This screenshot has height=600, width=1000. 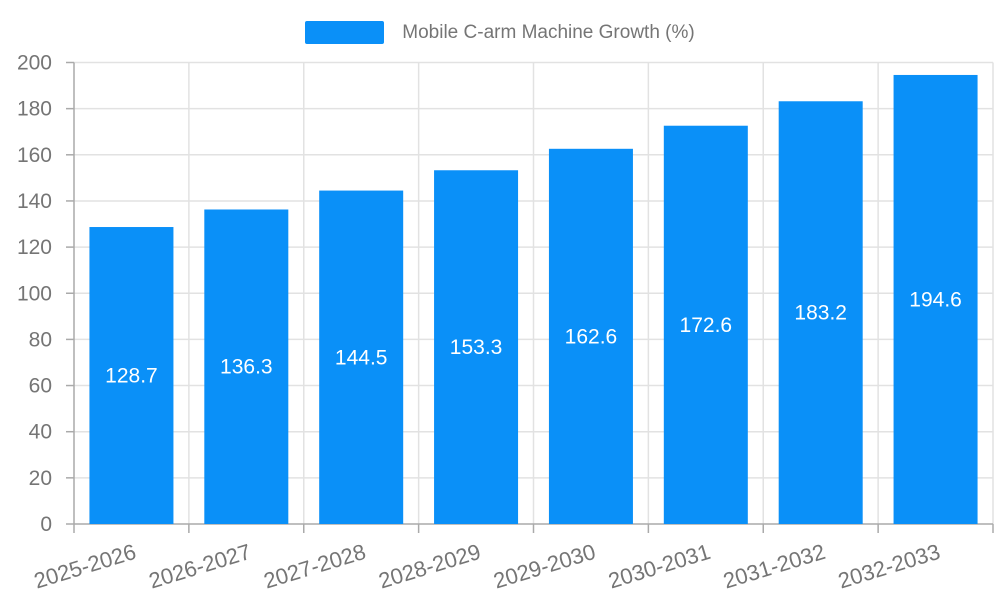 What do you see at coordinates (548, 32) in the screenshot?
I see `legend-label: Mobile C-arm Machine Growth (%)` at bounding box center [548, 32].